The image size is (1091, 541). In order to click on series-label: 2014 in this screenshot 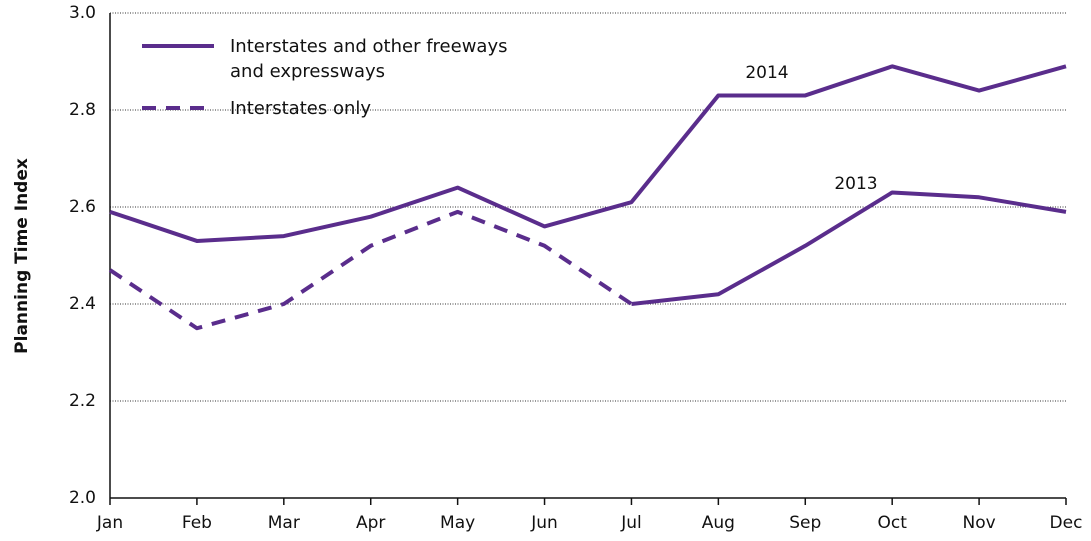, I will do `click(766, 73)`.